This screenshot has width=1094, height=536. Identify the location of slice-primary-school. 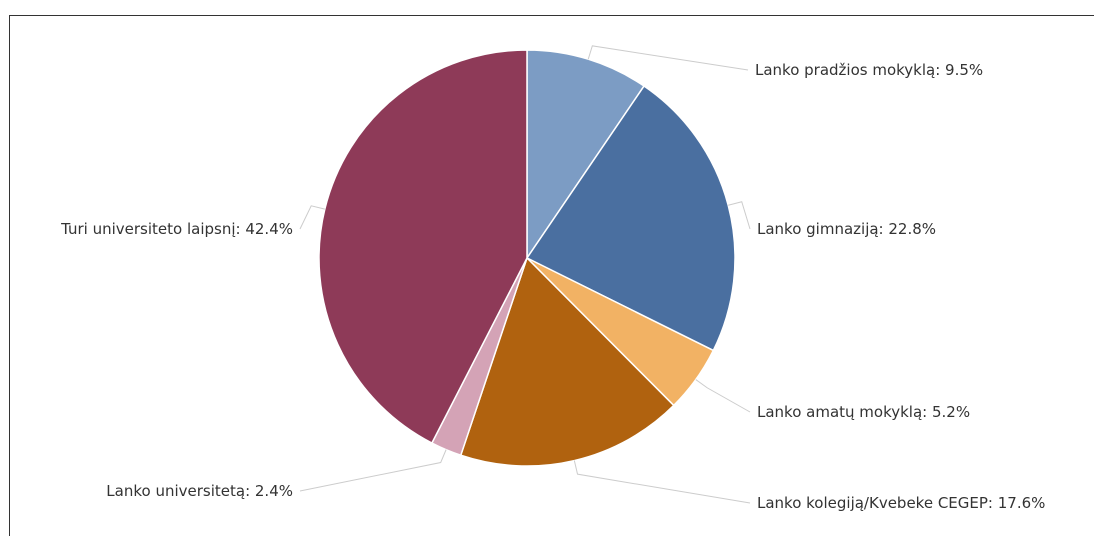
(586, 155).